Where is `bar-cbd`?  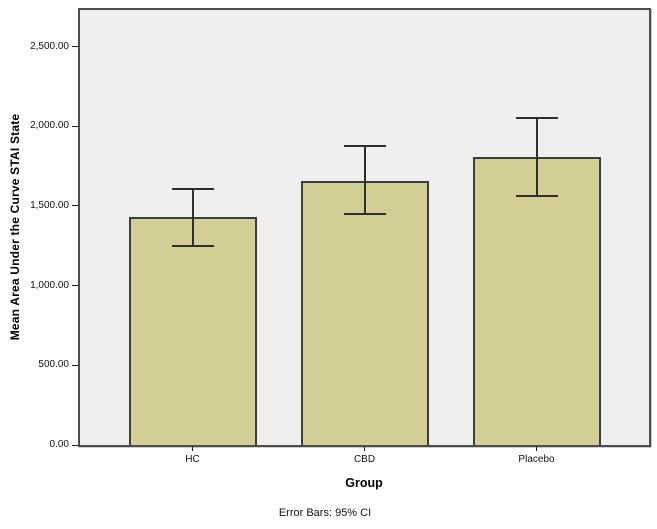
bar-cbd is located at coordinates (364, 313).